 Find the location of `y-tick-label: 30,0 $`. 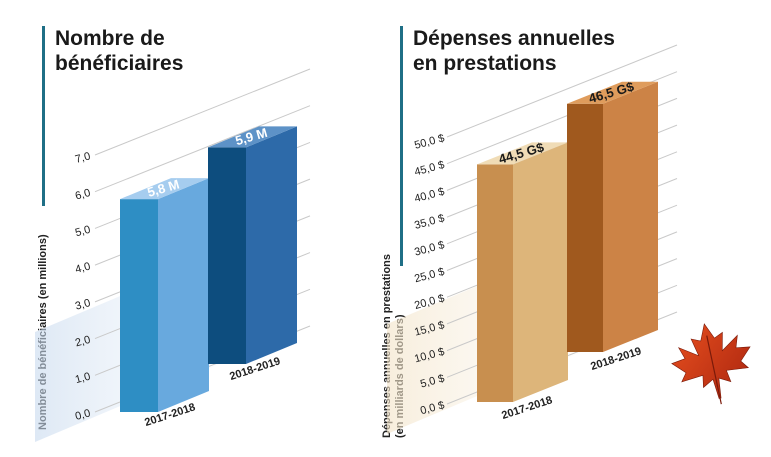

y-tick-label: 30,0 $ is located at coordinates (429, 249).